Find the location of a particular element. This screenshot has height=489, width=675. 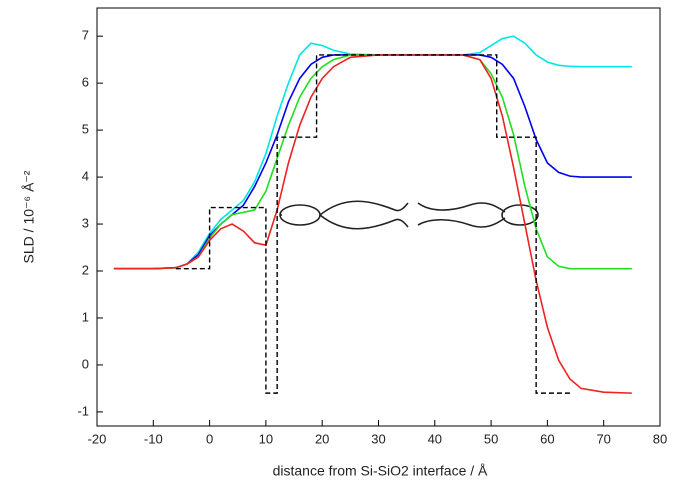

molecule-sketch is located at coordinates (409, 215).